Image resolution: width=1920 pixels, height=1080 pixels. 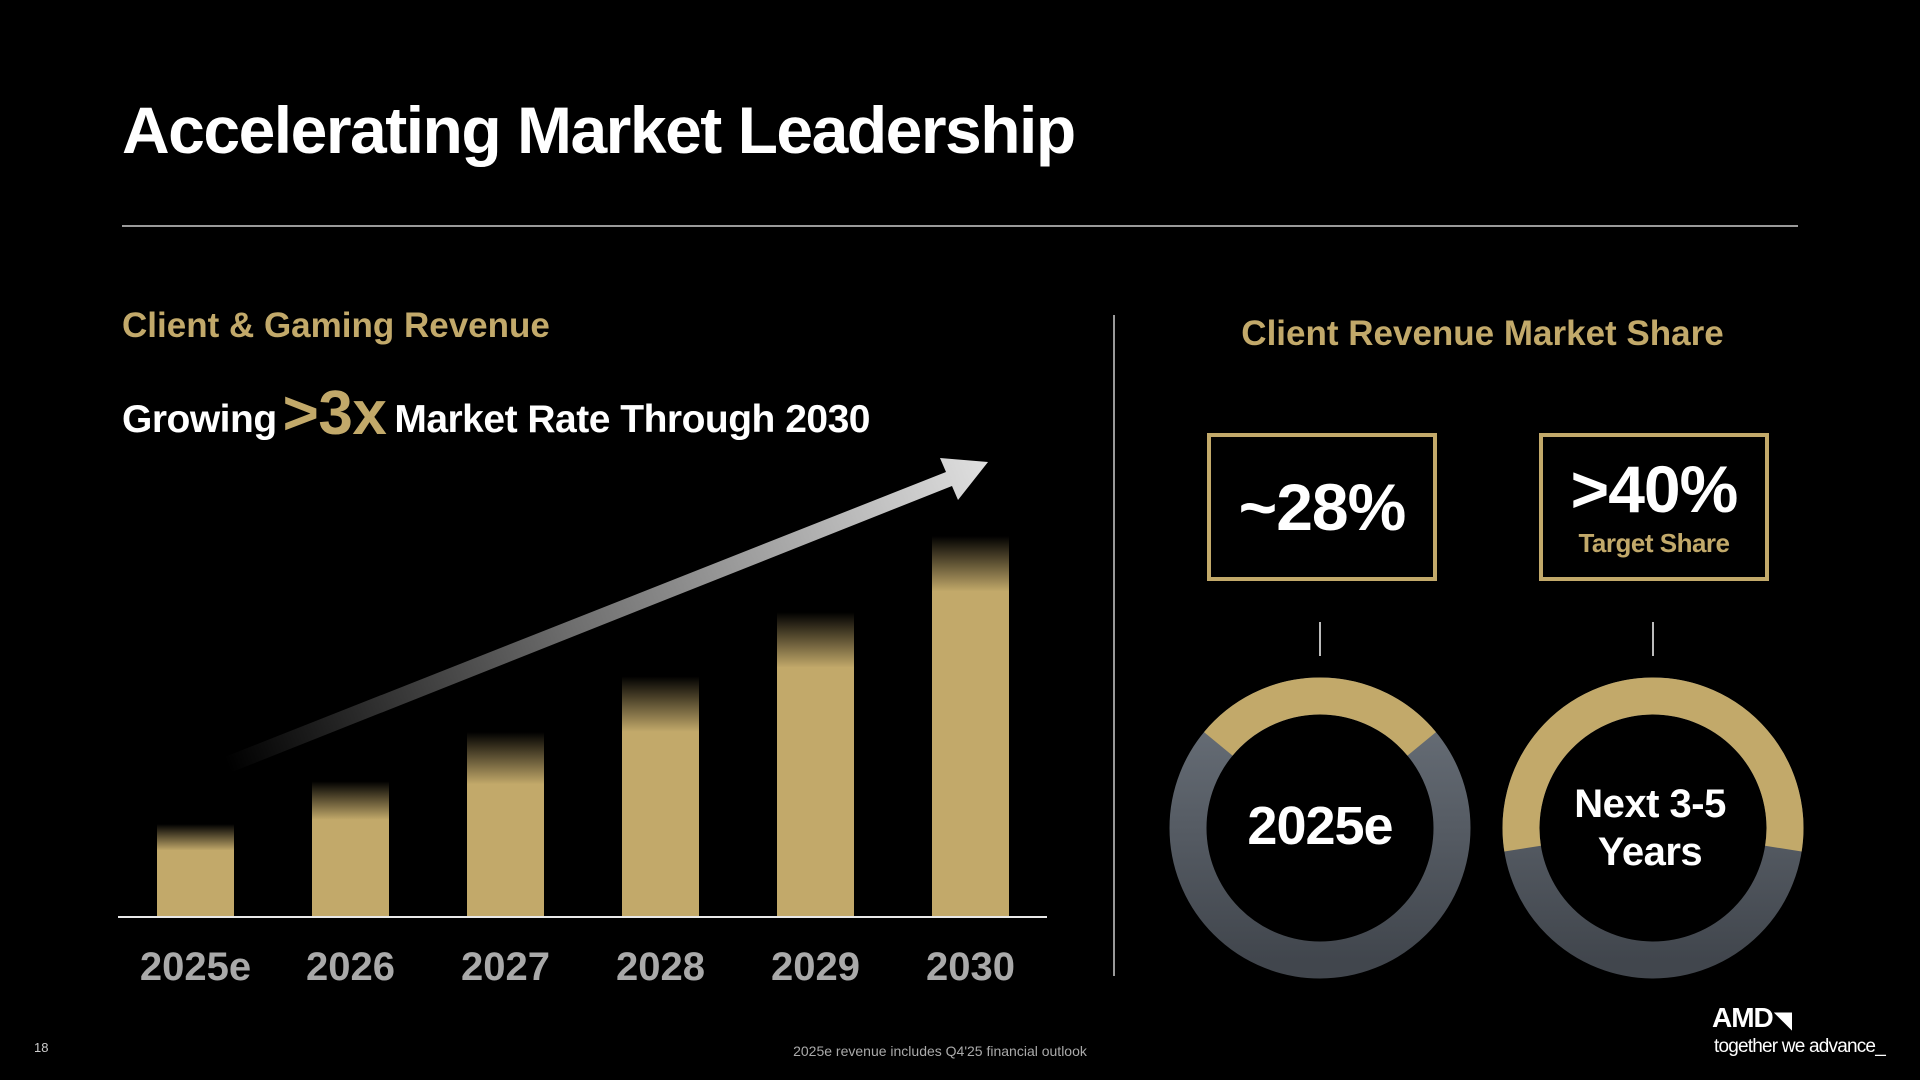 What do you see at coordinates (660, 824) in the screenshot?
I see `bar-2028` at bounding box center [660, 824].